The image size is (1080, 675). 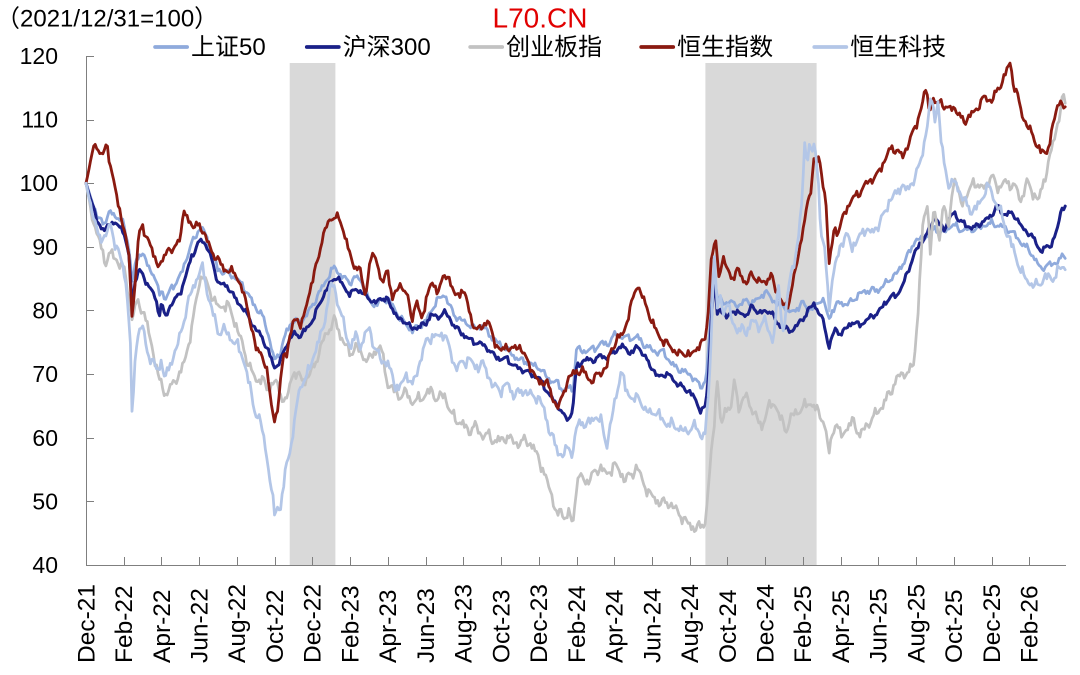 I want to click on svg-text: 50, so click(x=45, y=501).